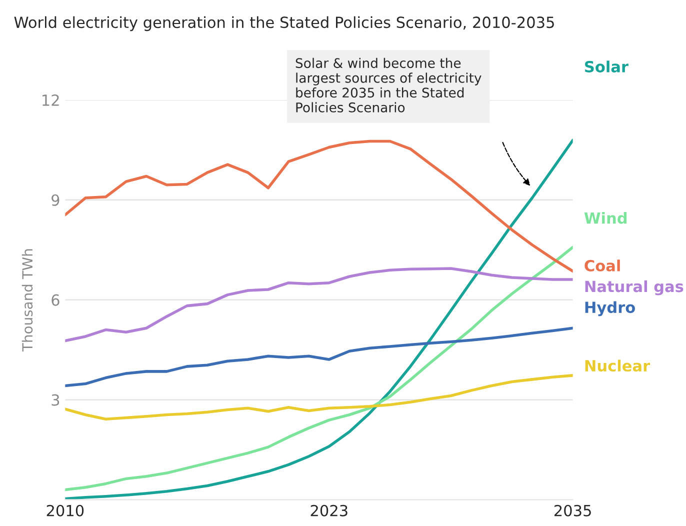 Image resolution: width=686 pixels, height=526 pixels. Describe the element at coordinates (329, 510) in the screenshot. I see `x-tick-label: 2023` at that location.